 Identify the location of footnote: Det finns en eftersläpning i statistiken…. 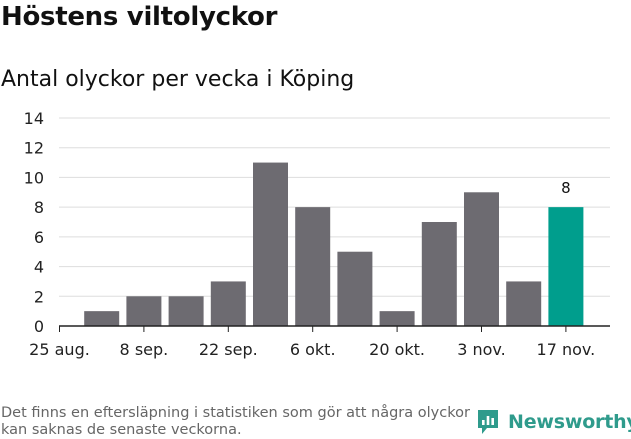
(235, 421).